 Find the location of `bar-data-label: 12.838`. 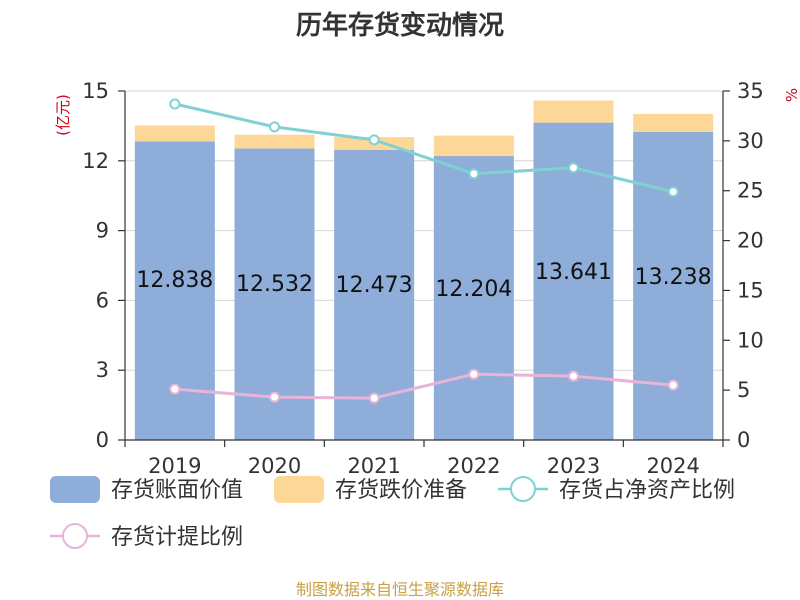

bar-data-label: 12.838 is located at coordinates (174, 280).